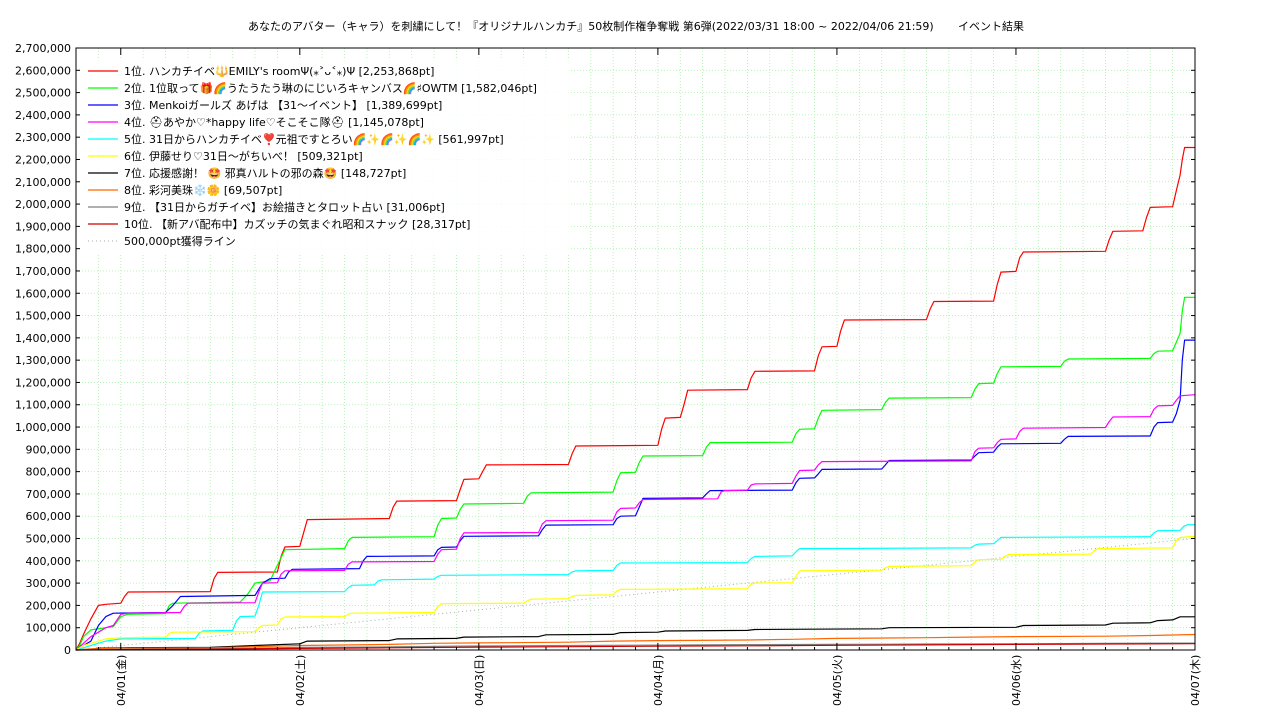 This screenshot has width=1280, height=720. Describe the element at coordinates (1195, 680) in the screenshot. I see `x-tick-label: 04/07(木)` at that location.